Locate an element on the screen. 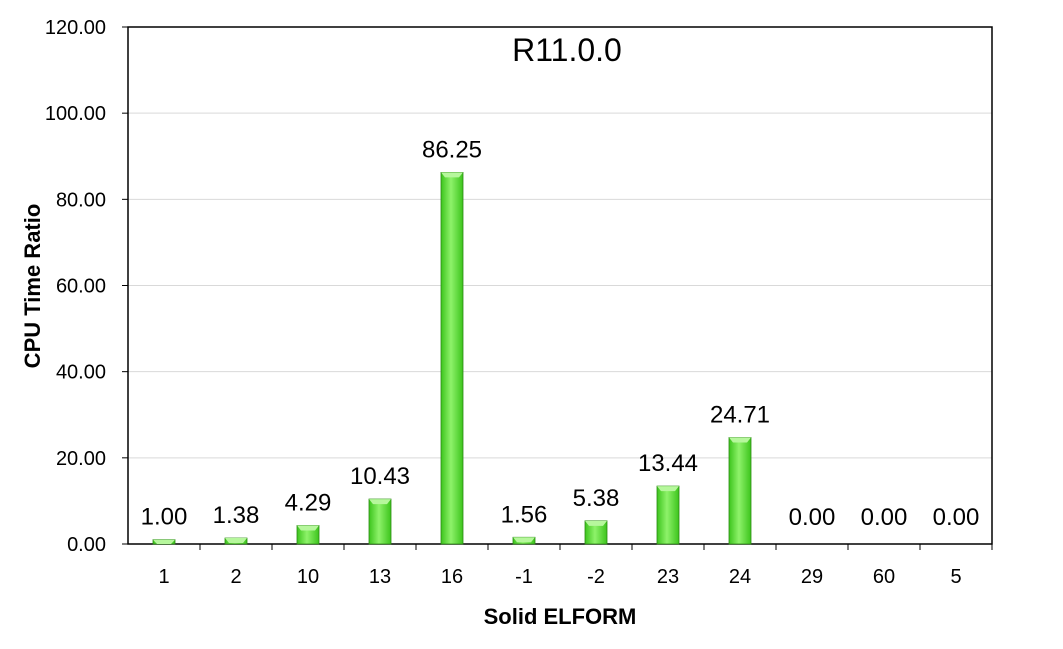 This screenshot has height=649, width=1063. x-tick-label: 60 is located at coordinates (884, 577).